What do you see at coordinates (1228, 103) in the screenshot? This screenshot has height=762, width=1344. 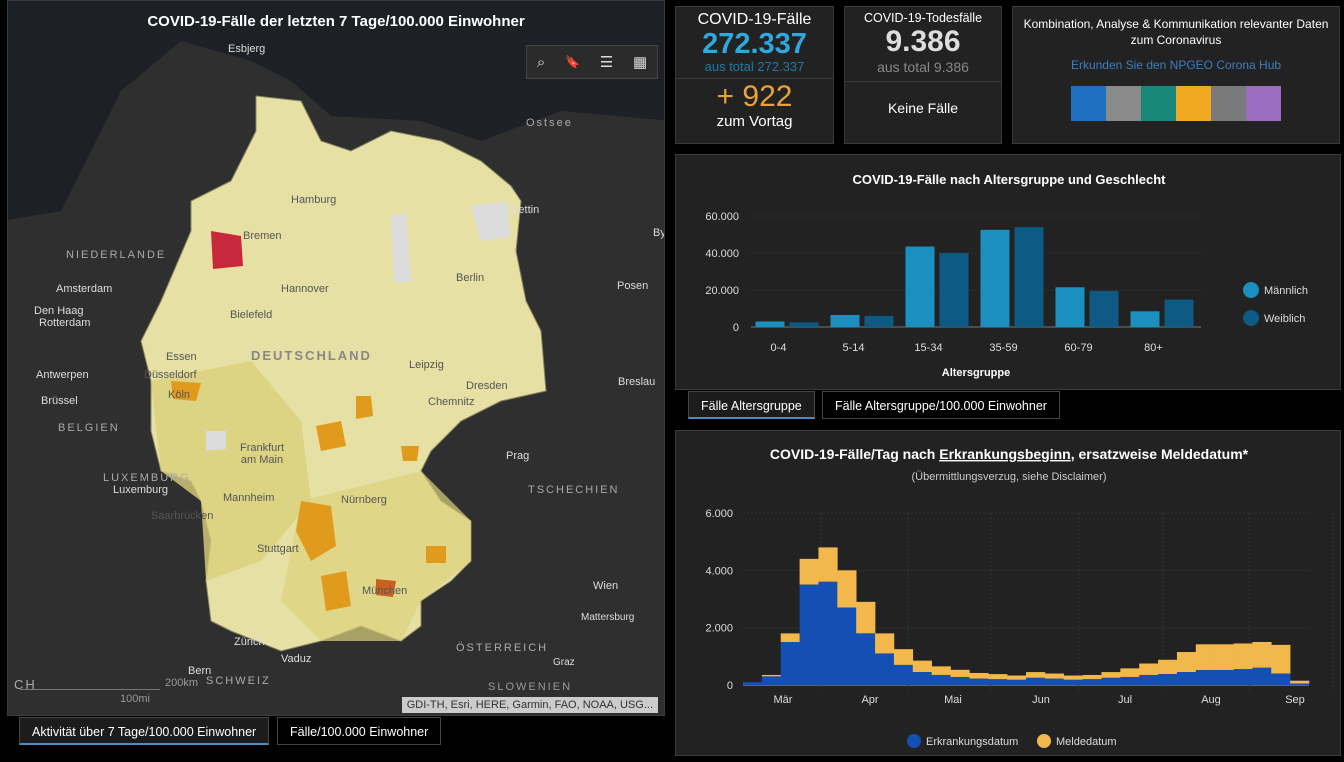 I see `cars-icon` at bounding box center [1228, 103].